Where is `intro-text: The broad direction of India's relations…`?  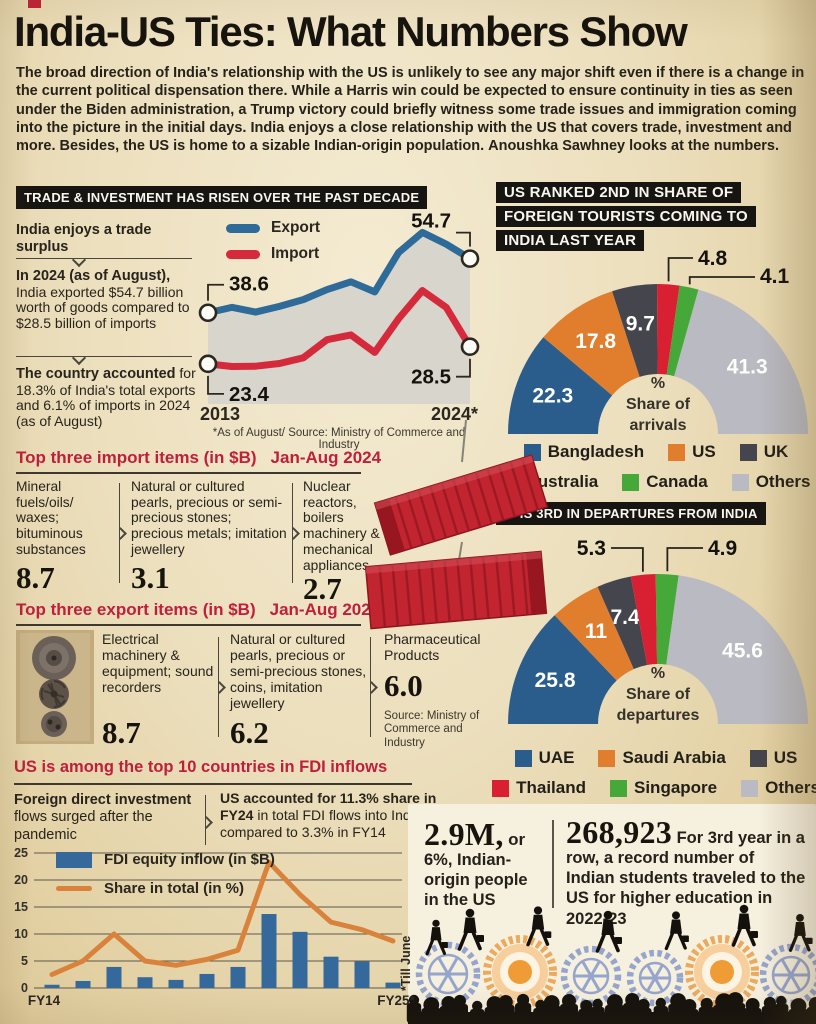 intro-text: The broad direction of India's relations… is located at coordinates (410, 110).